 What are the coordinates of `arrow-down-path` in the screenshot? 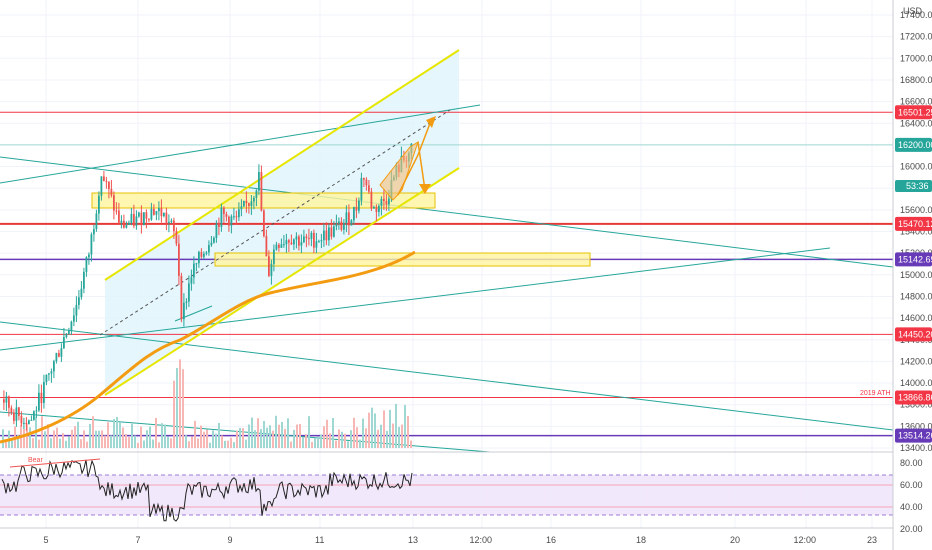 It's located at (421, 166).